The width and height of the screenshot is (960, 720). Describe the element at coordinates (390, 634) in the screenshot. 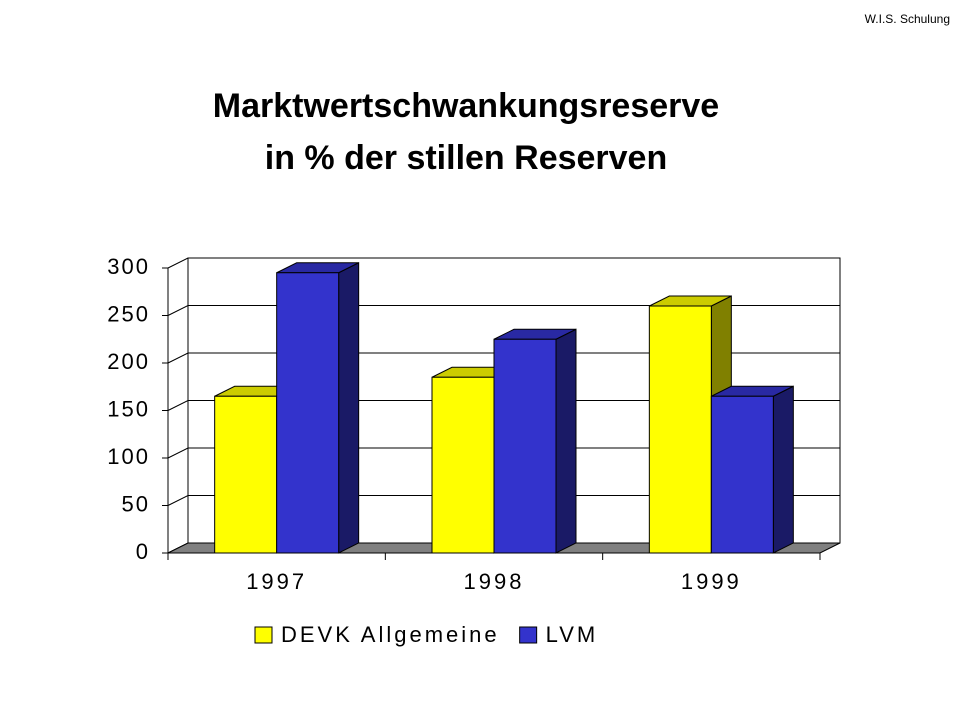

I see `legend-label: DEVK Allgemeine` at that location.